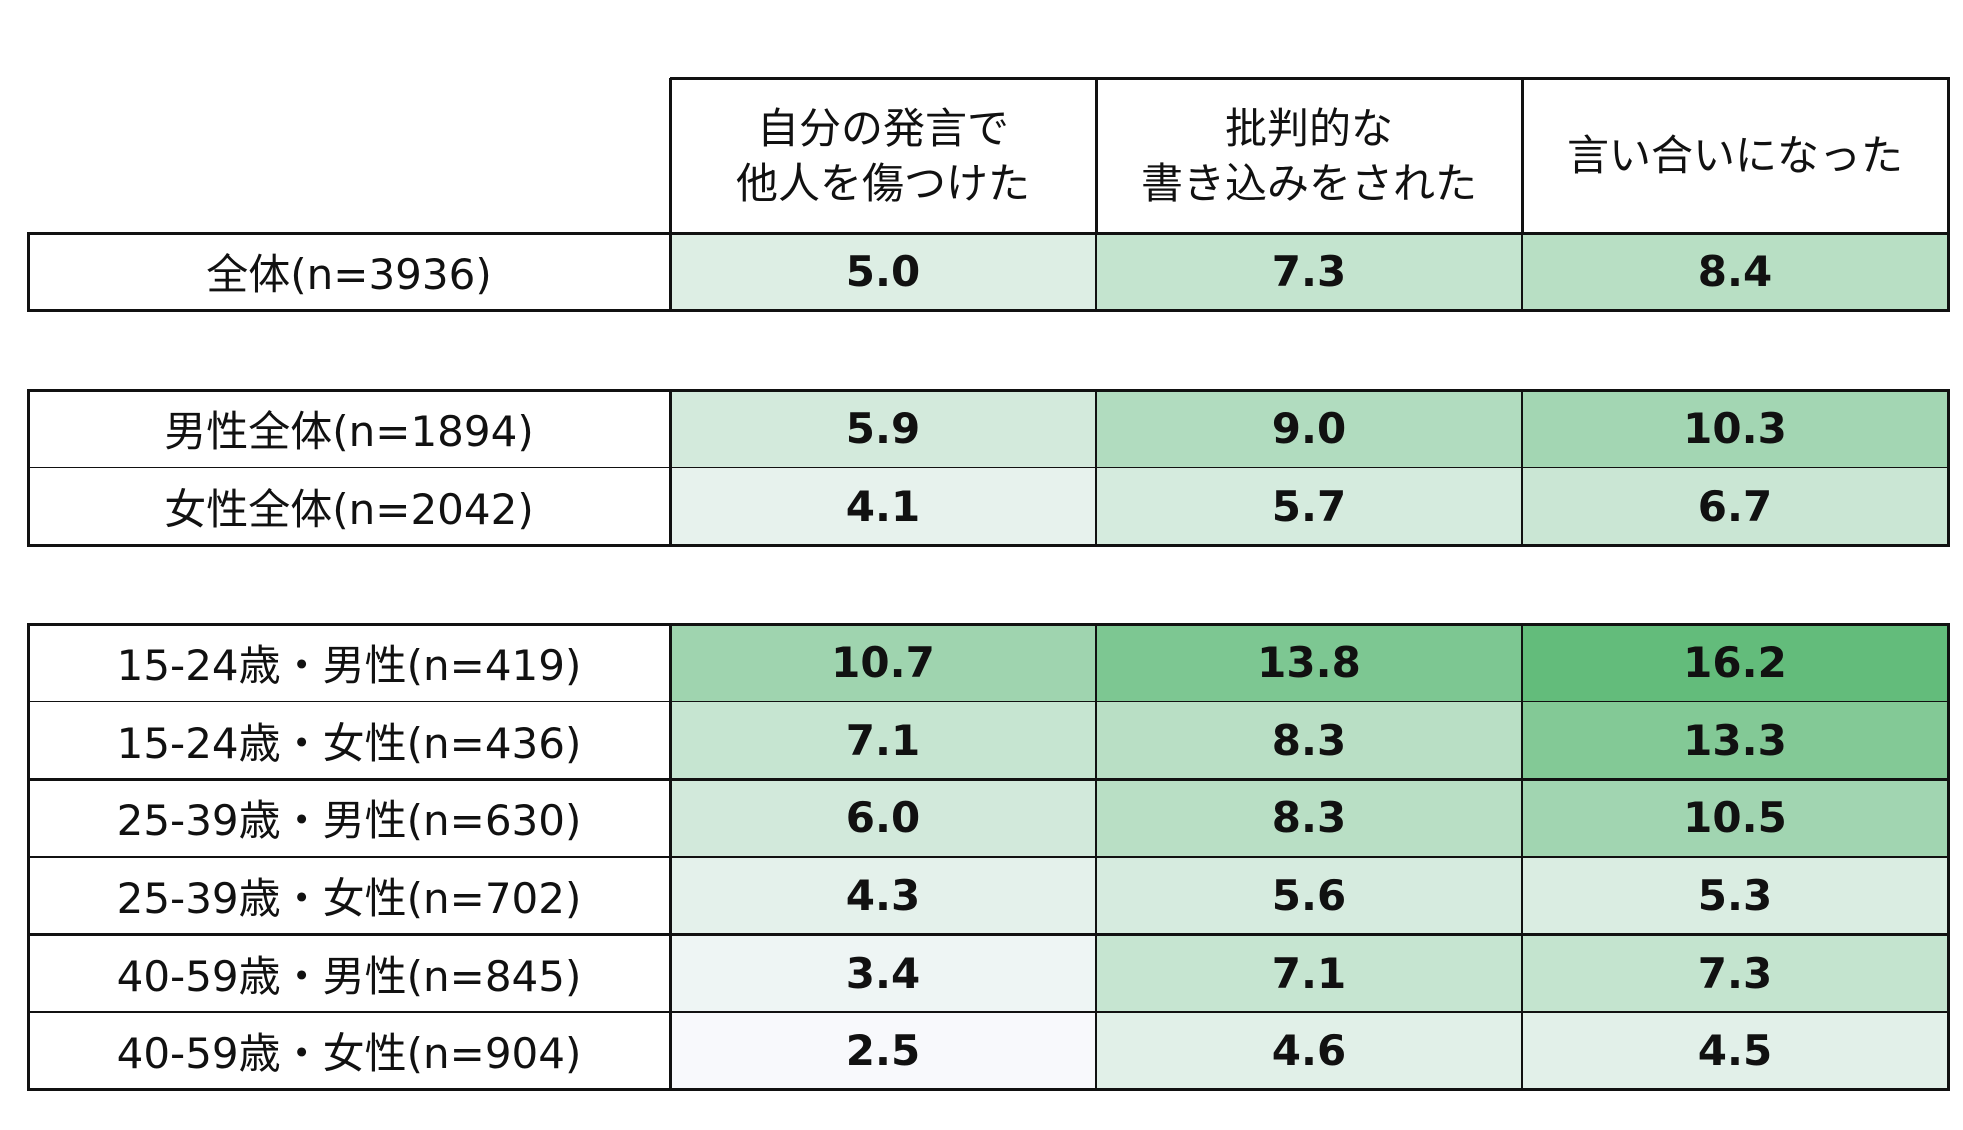 Image resolution: width=1963 pixels, height=1130 pixels. Describe the element at coordinates (883, 272) in the screenshot. I see `heatmap-cell: 5.0` at that location.